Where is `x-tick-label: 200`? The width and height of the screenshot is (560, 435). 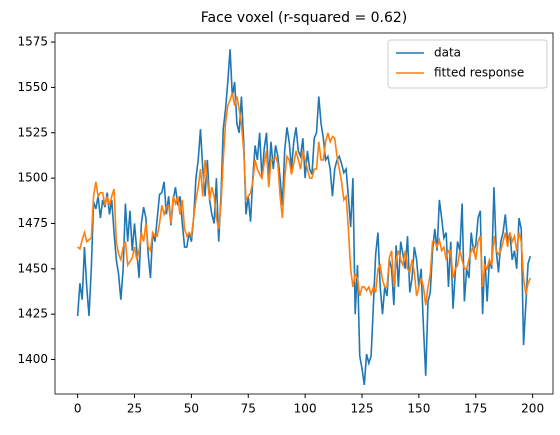 x-tick-label: 200 is located at coordinates (532, 409).